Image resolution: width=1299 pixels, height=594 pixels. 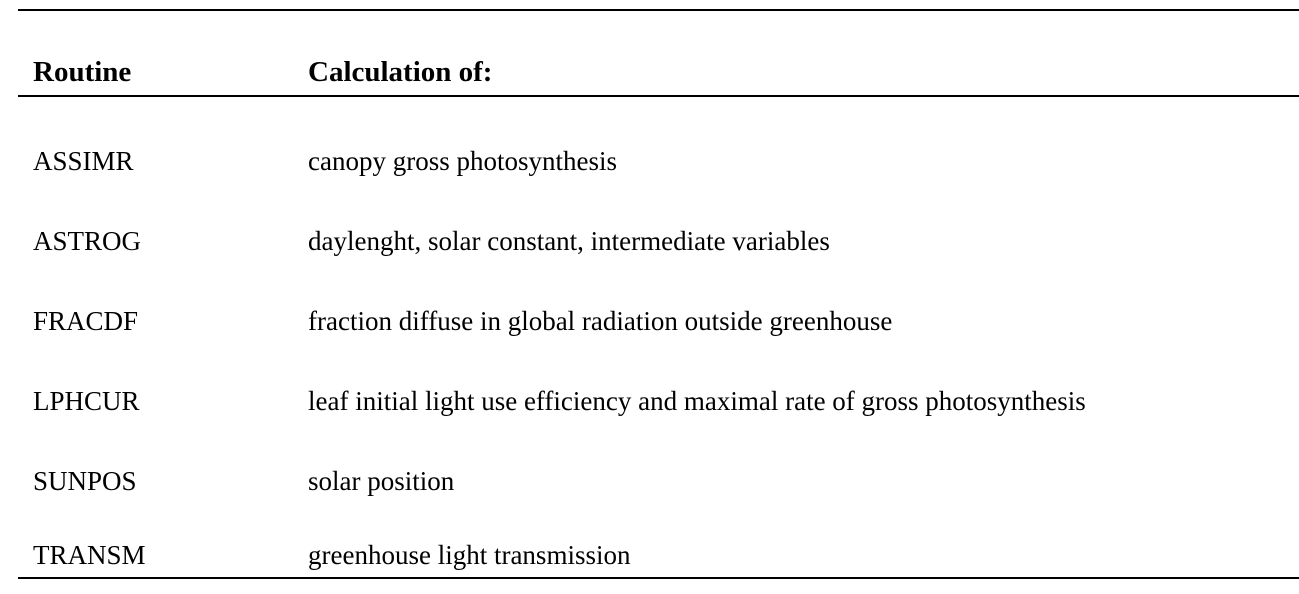 What do you see at coordinates (87, 241) in the screenshot?
I see `table-row-routine: ASTROG` at bounding box center [87, 241].